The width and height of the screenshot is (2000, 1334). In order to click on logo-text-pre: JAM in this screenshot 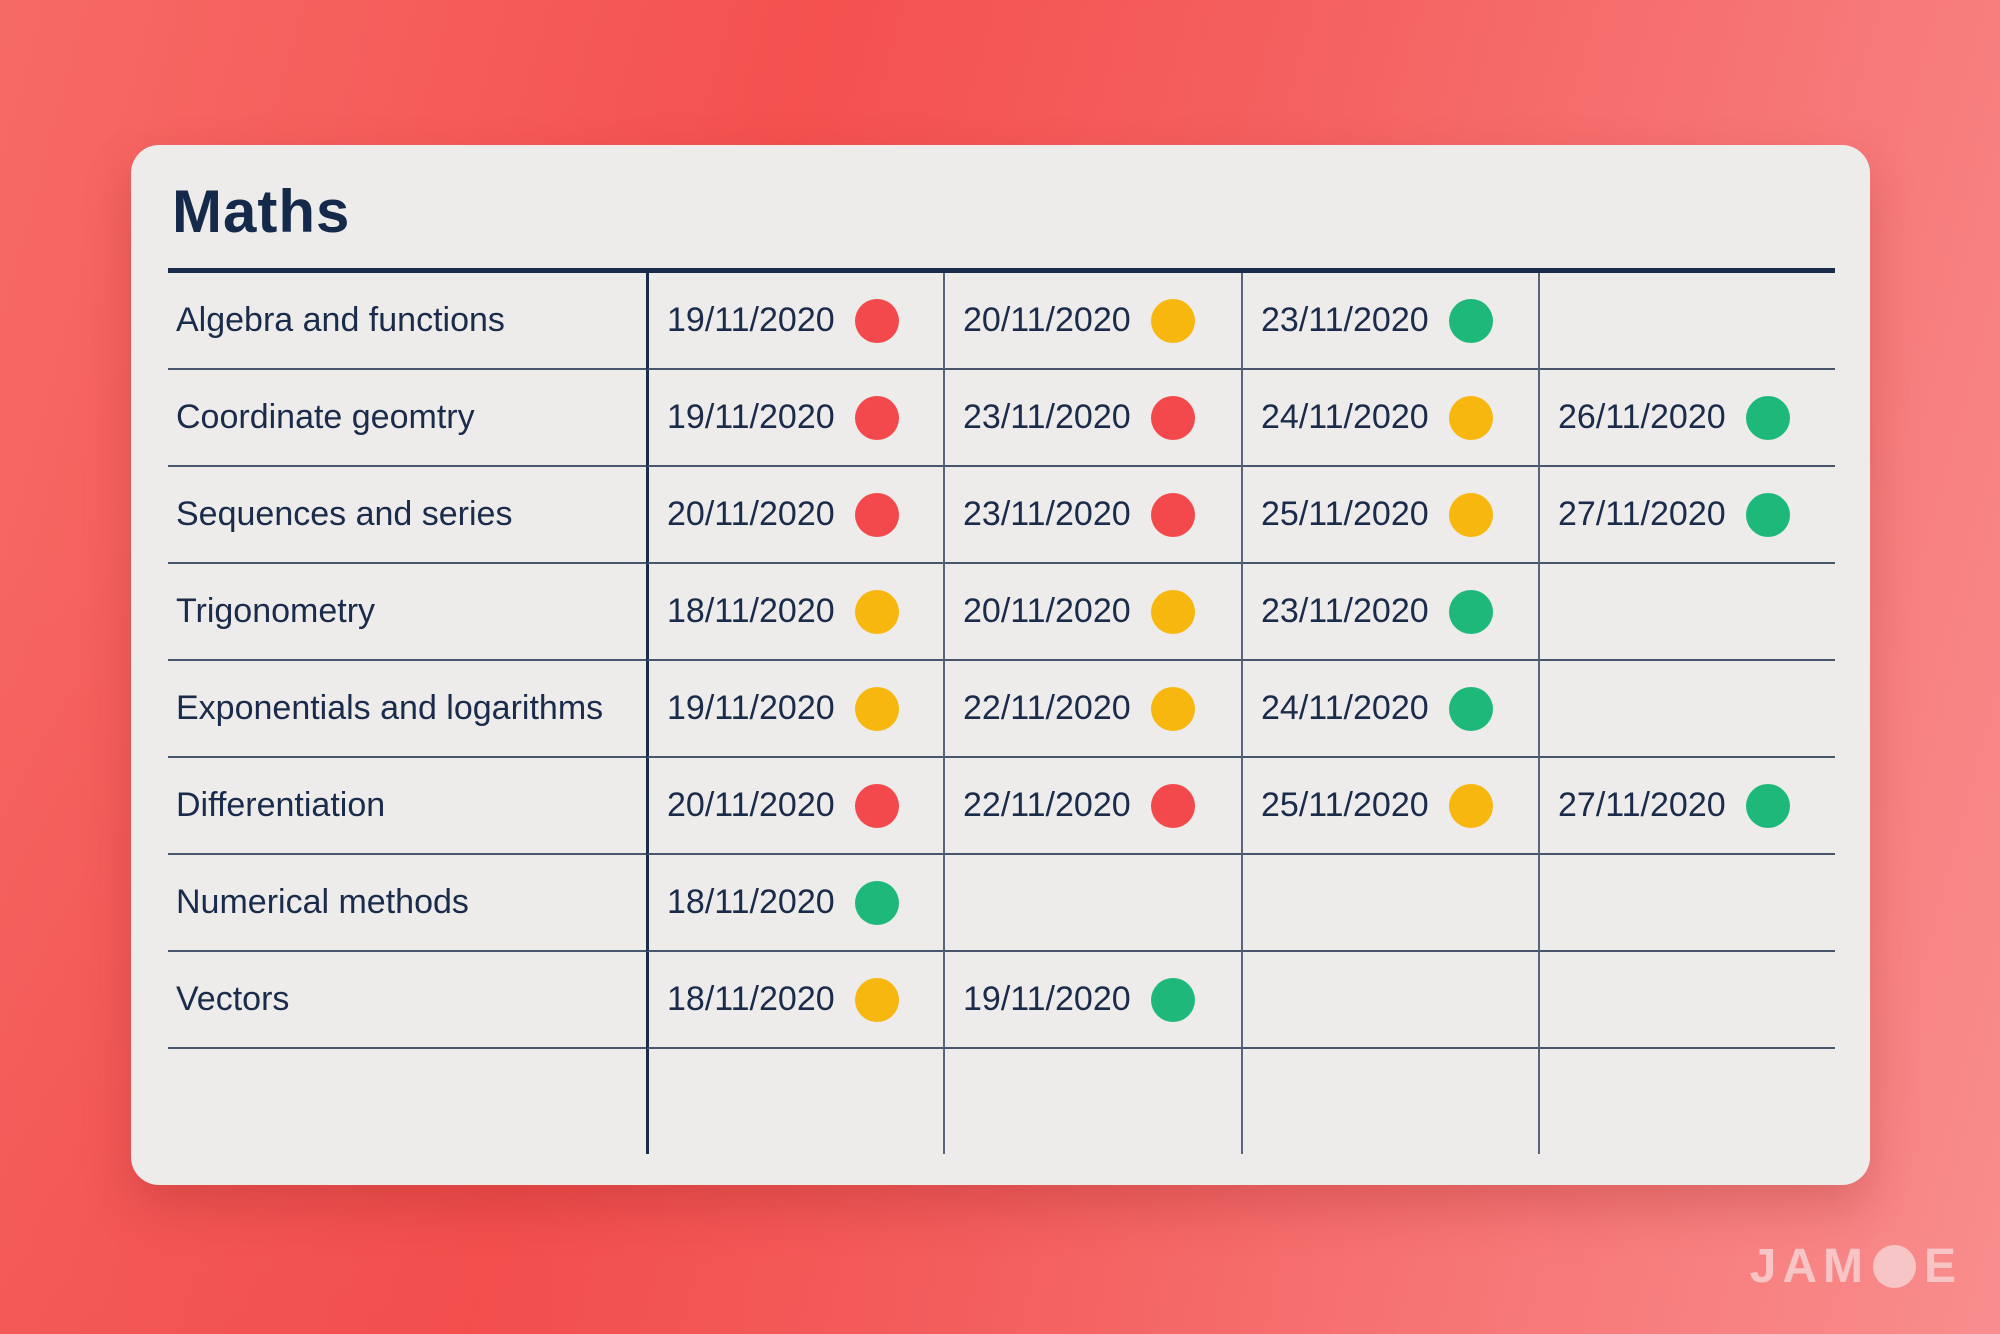, I will do `click(1809, 1266)`.